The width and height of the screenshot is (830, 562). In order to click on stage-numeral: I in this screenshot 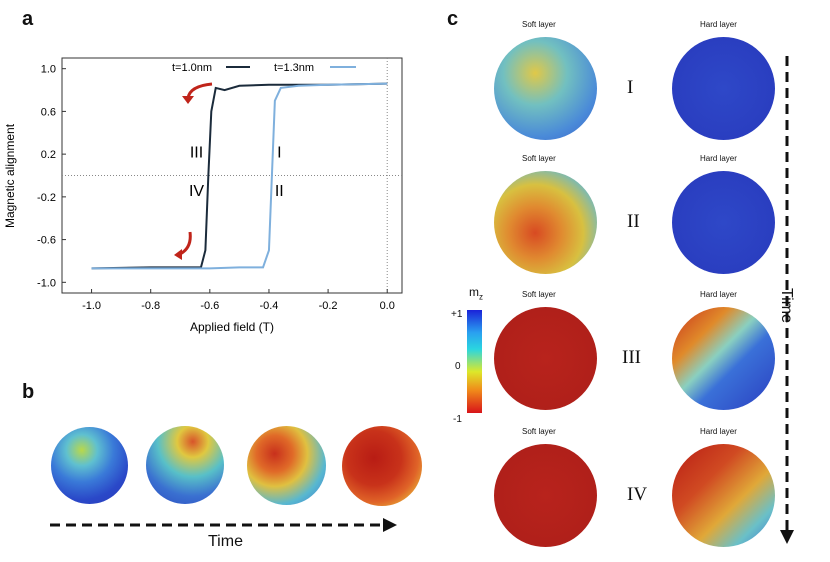, I will do `click(630, 87)`.